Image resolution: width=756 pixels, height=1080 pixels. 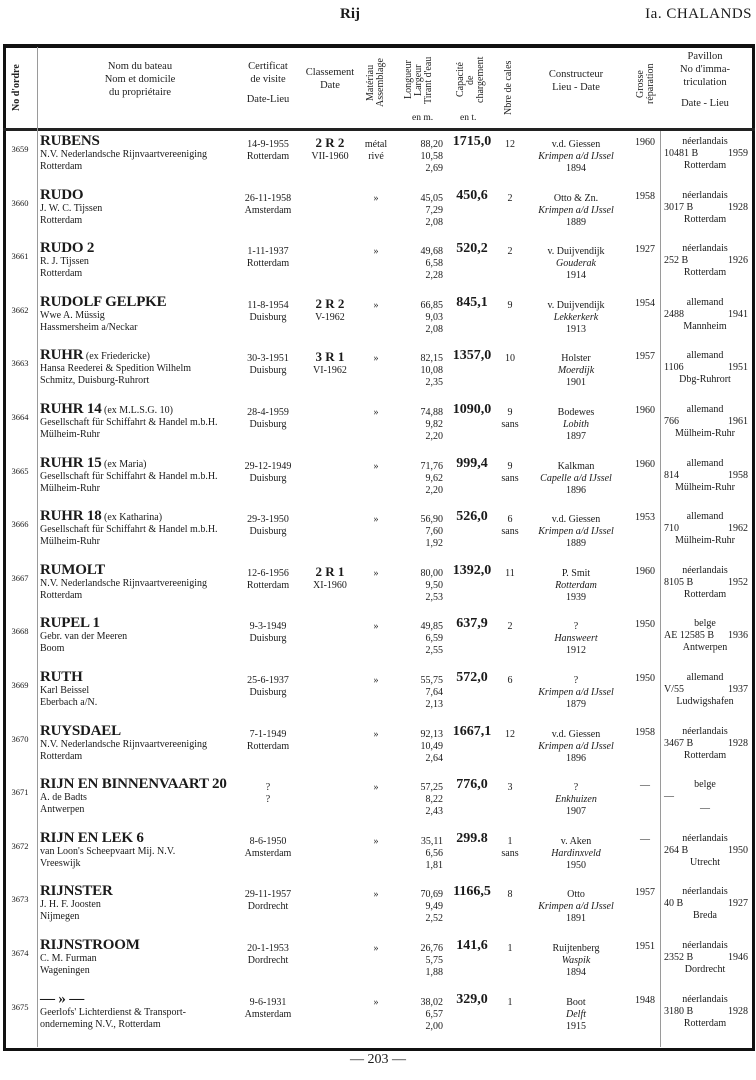 What do you see at coordinates (576, 479) in the screenshot?
I see `builder-cell: Kalkman Capelle a/d IJssel 1896` at bounding box center [576, 479].